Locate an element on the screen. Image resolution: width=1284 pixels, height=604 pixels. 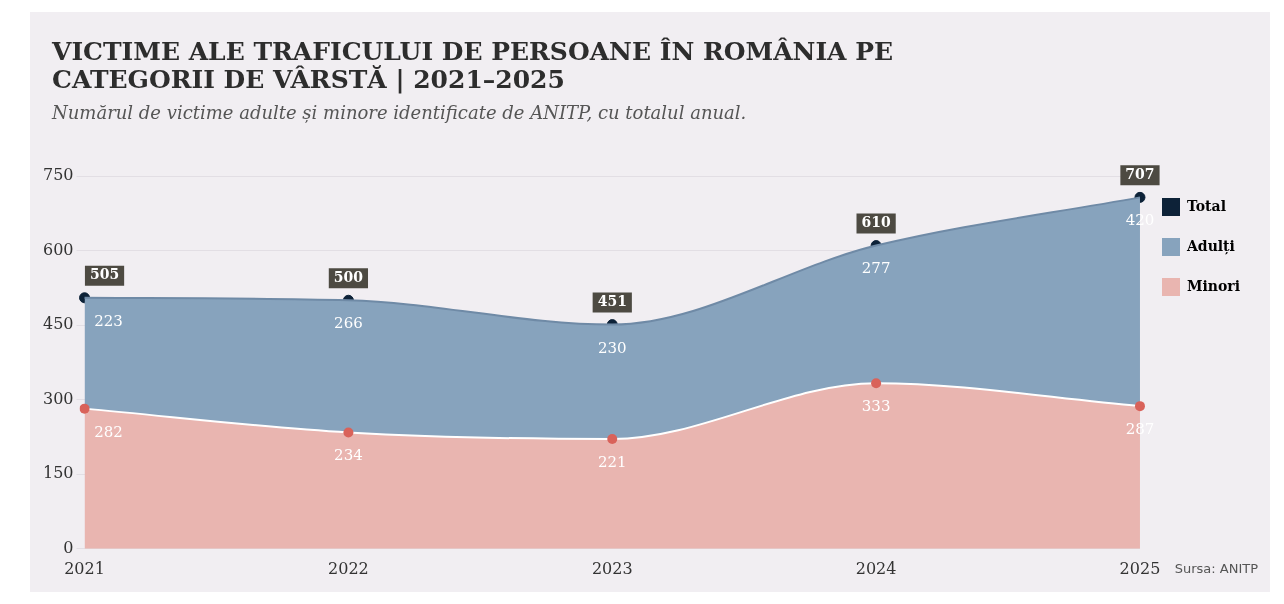
data-label: 451 is located at coordinates (612, 301).